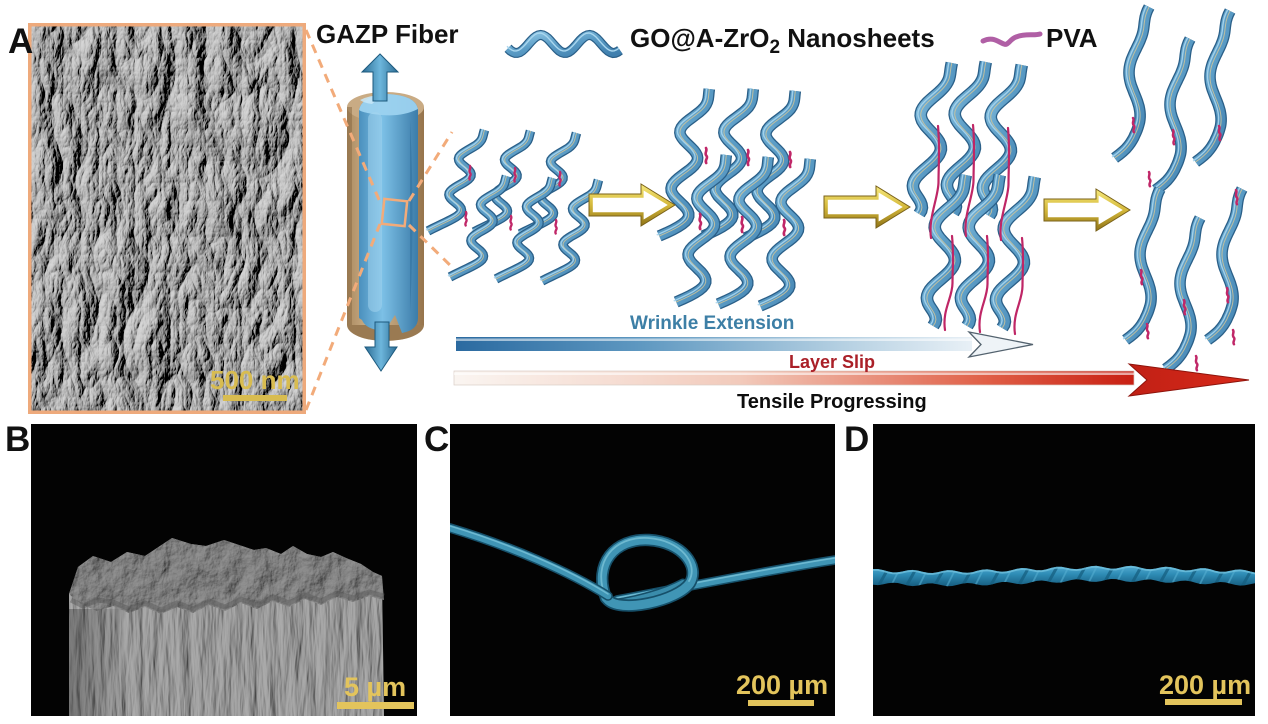 This screenshot has height=724, width=1268. What do you see at coordinates (375, 687) in the screenshot?
I see `svg-text: 5 µm` at bounding box center [375, 687].